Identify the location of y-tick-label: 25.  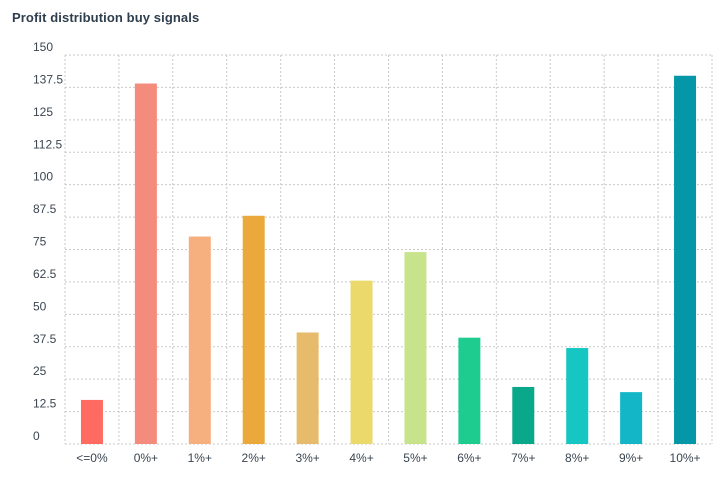
(40, 371).